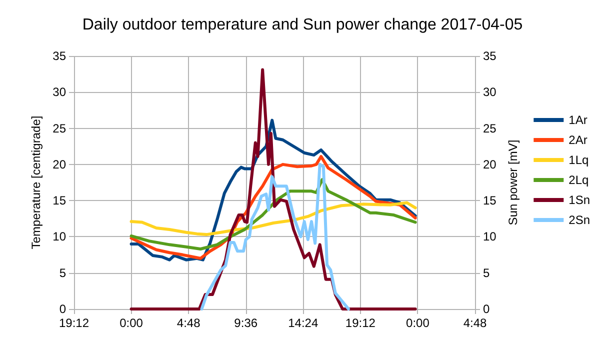 This screenshot has width=605, height=340. Describe the element at coordinates (246, 323) in the screenshot. I see `x-tick-label: 9:36` at that location.